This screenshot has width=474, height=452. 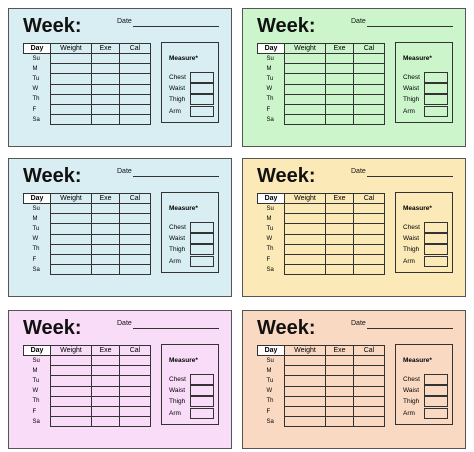 I want to click on measurement-label: Thigh, so click(x=411, y=99).